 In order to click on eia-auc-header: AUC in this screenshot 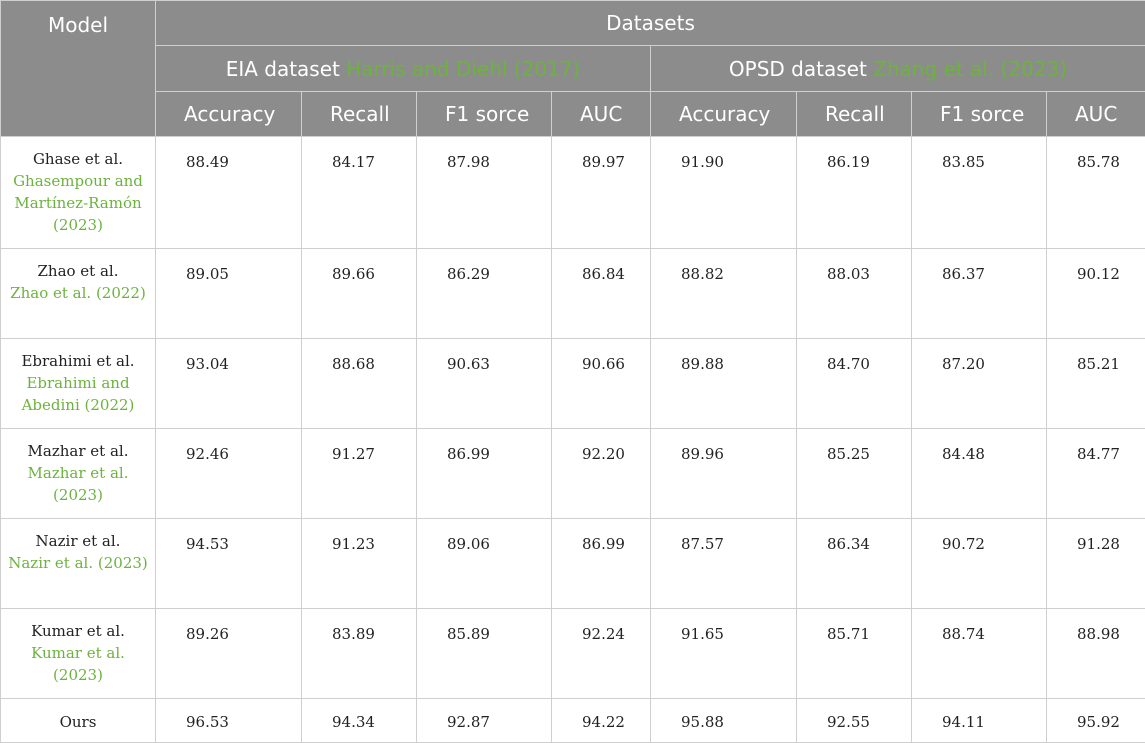, I will do `click(601, 114)`.